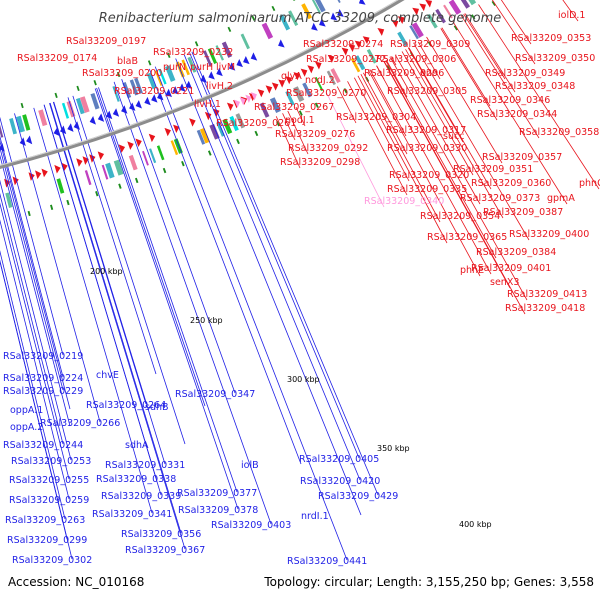 This screenshot has height=600, width=600. What do you see at coordinates (510, 100) in the screenshot?
I see `forward-gene-label: RSal33209_0346` at bounding box center [510, 100].